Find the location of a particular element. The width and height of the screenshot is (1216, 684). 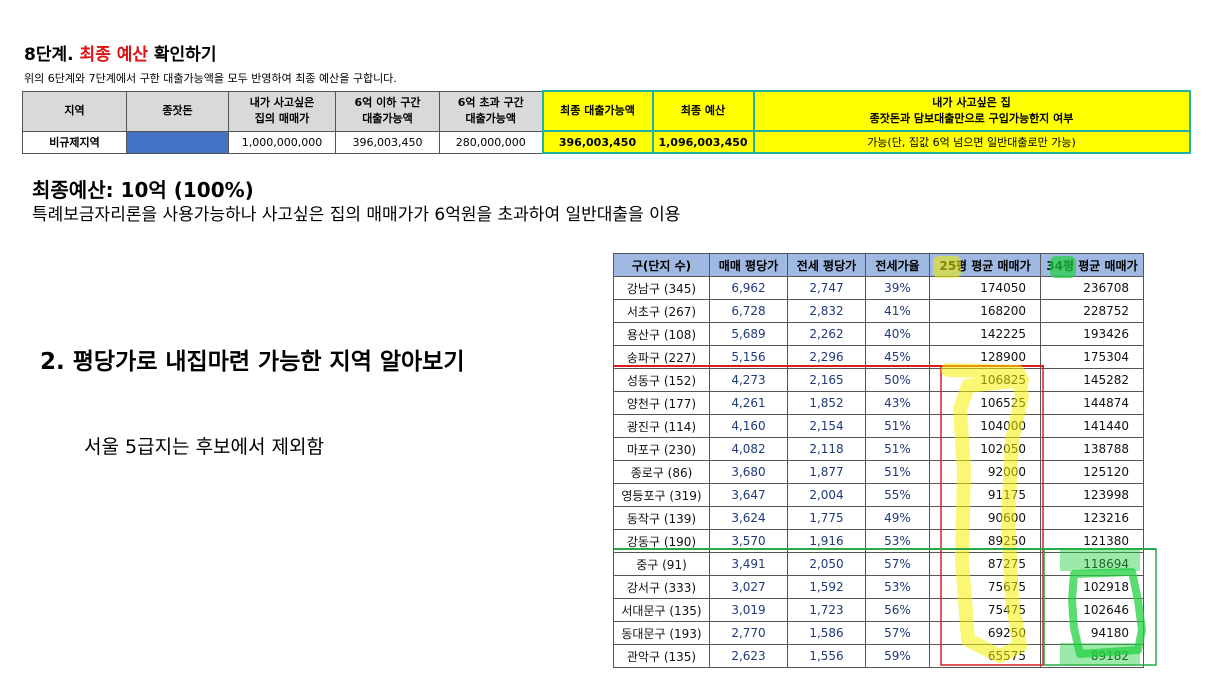

cell-jeonse-ratio: 45% is located at coordinates (897, 357).